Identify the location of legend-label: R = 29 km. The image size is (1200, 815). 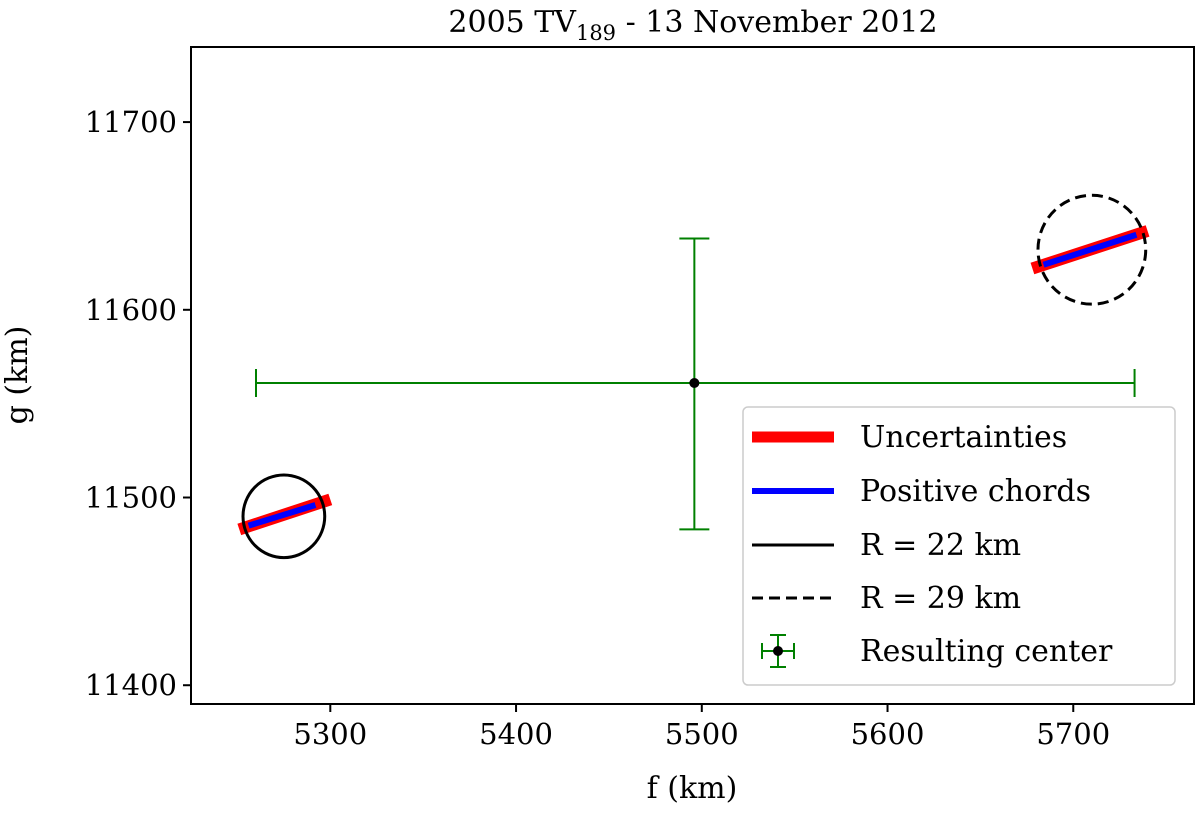
(940, 598).